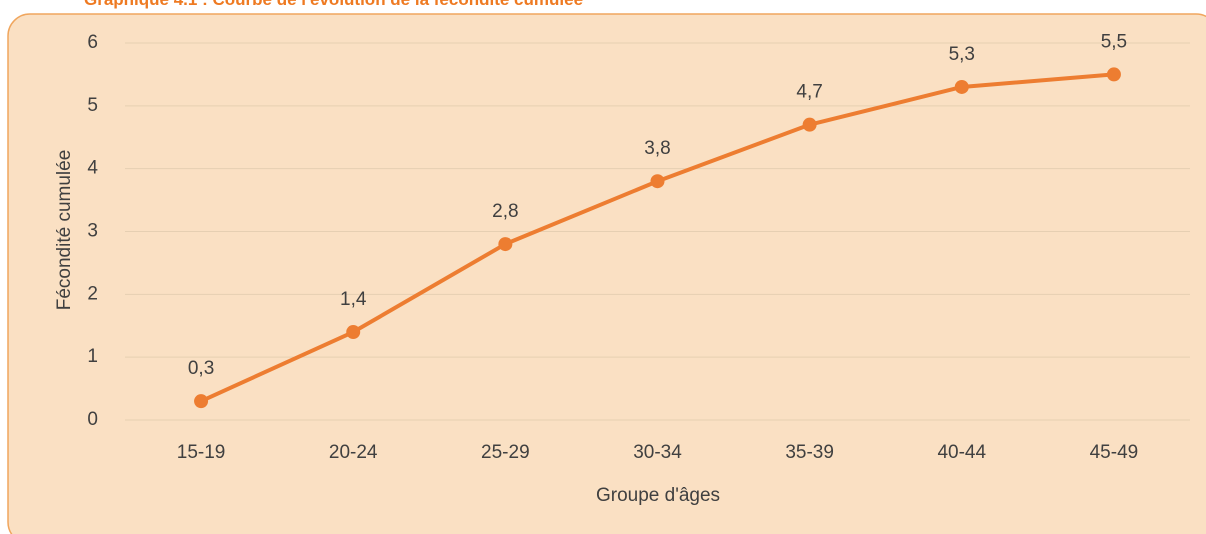 The width and height of the screenshot is (1206, 534). I want to click on y-tick-label: 1, so click(92, 356).